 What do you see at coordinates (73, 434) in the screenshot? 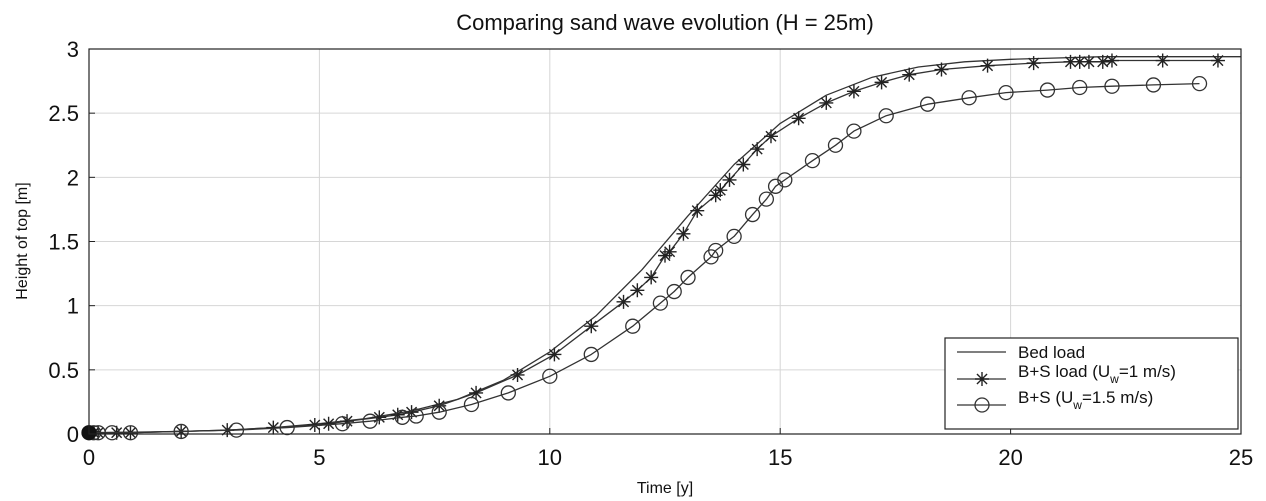
I see `y-tick-label: 0` at bounding box center [73, 434].